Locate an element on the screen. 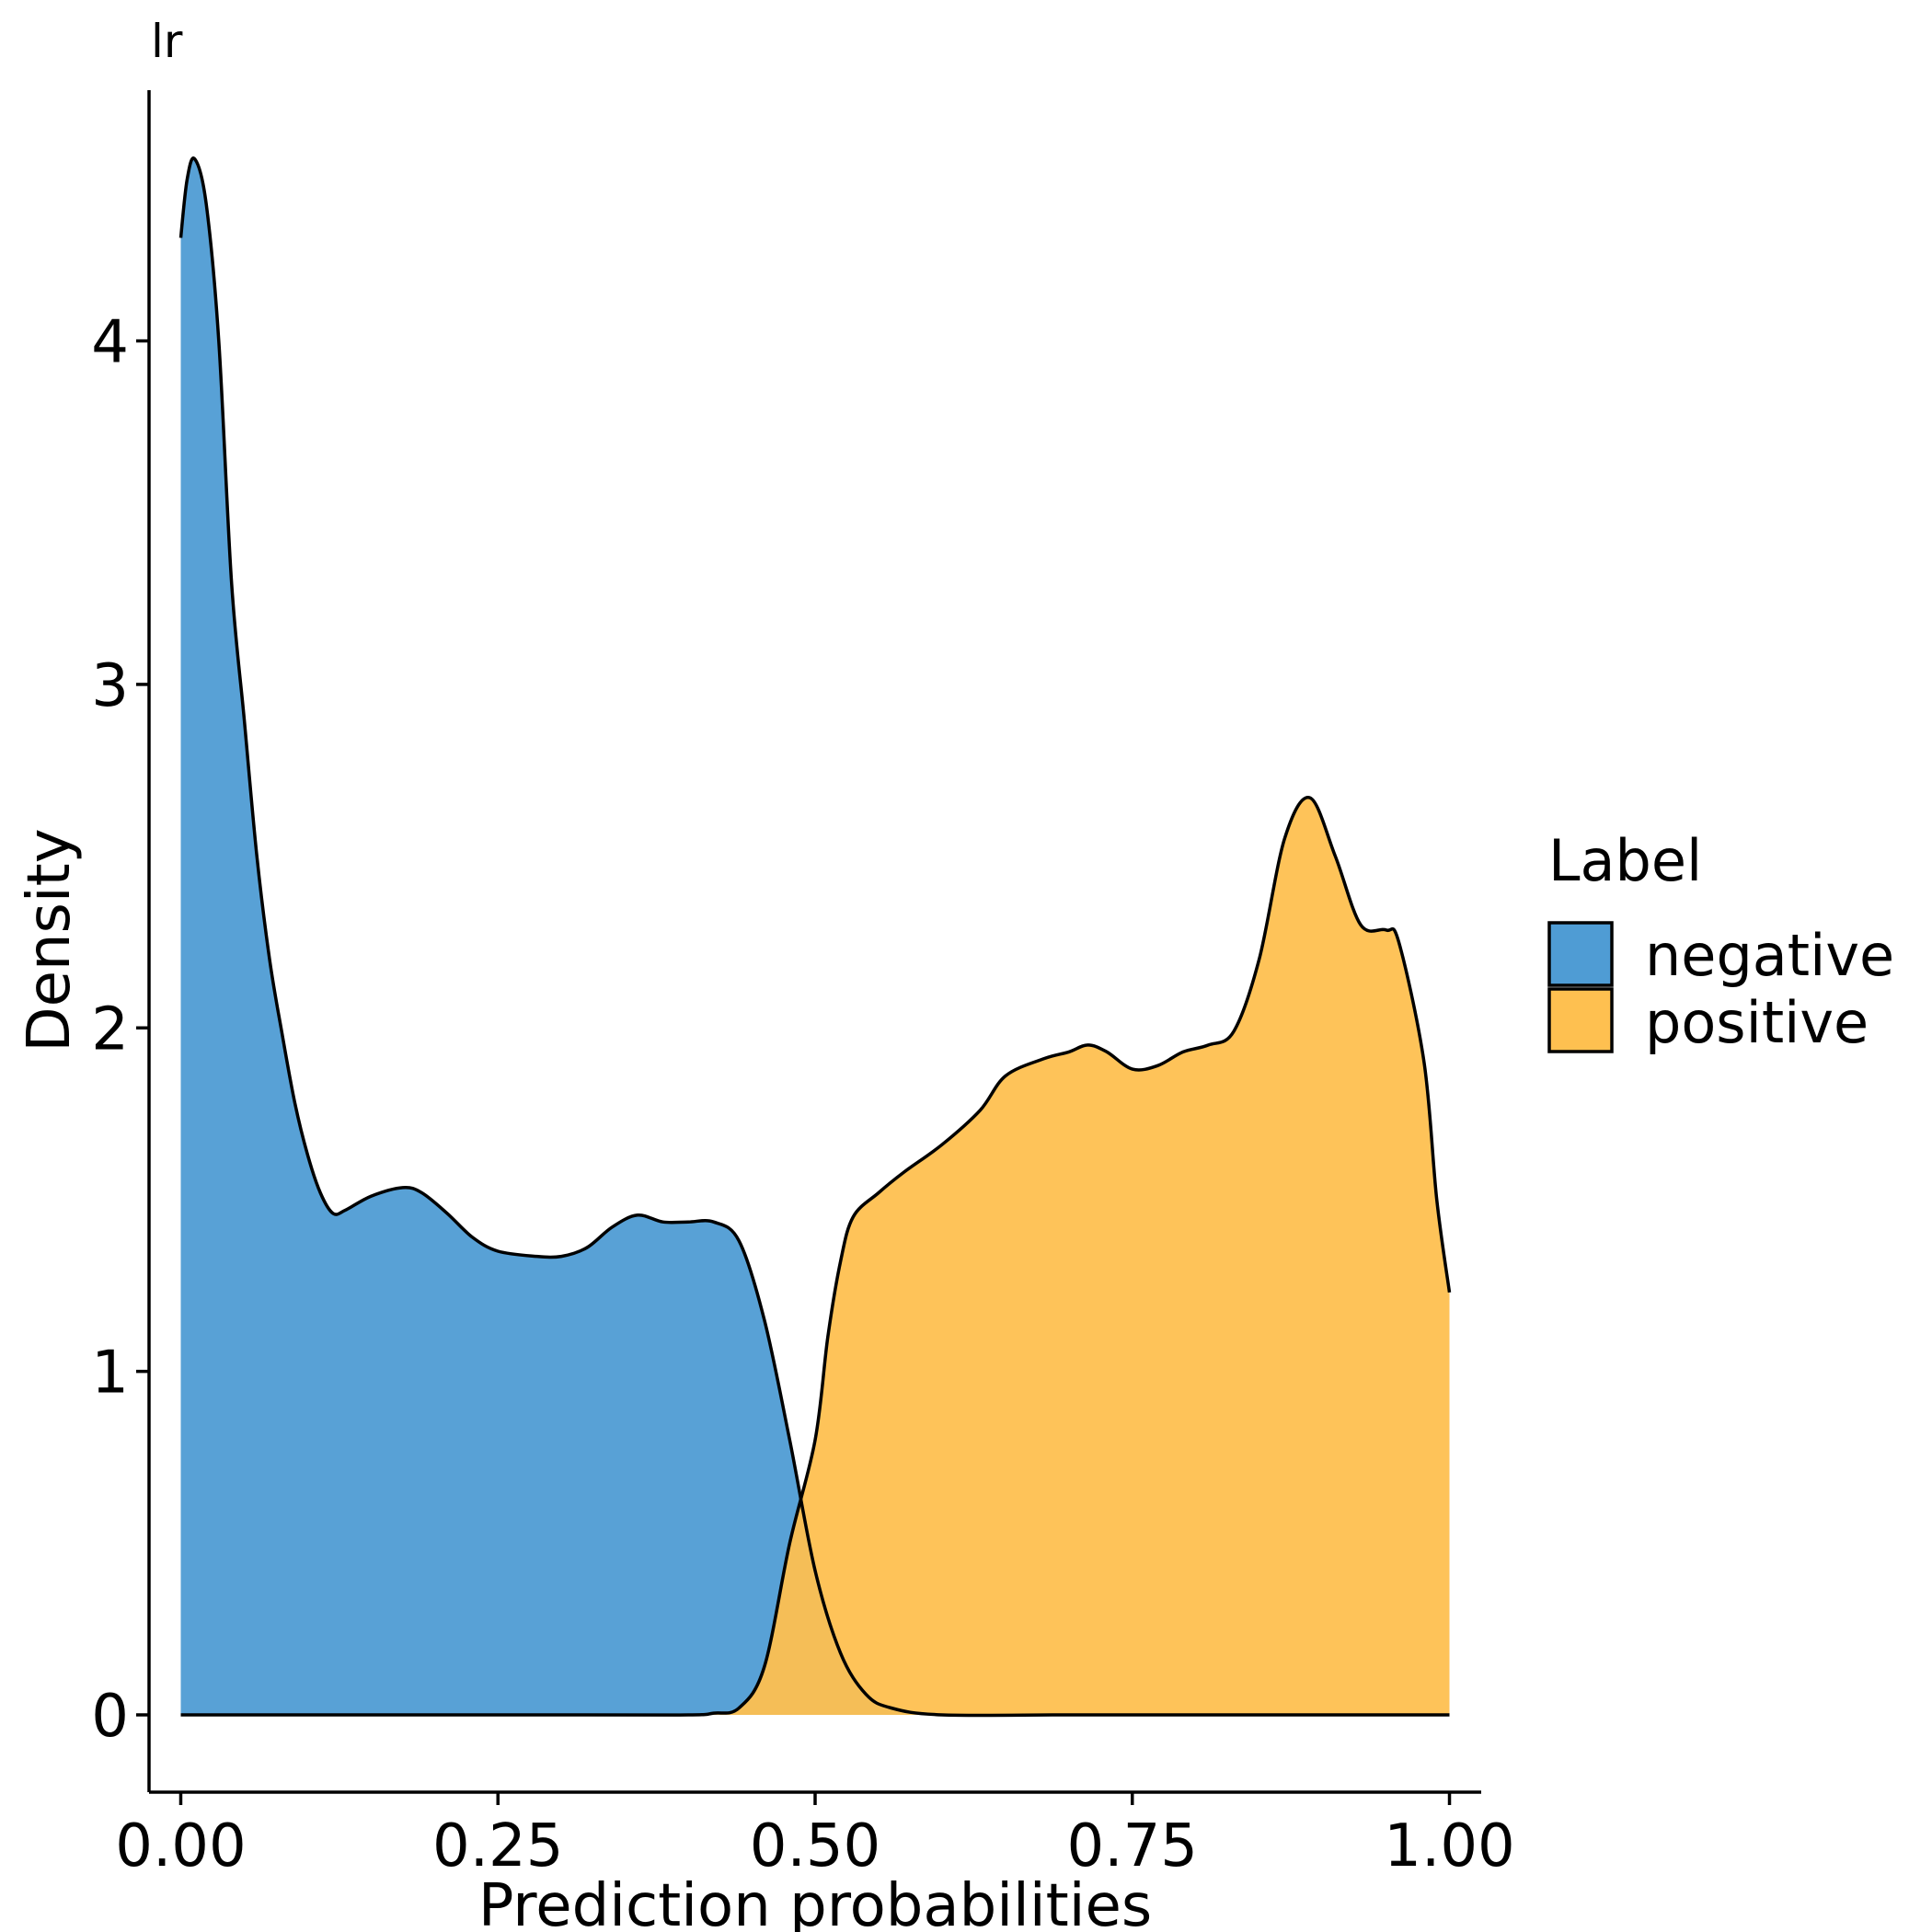 This screenshot has height=1932, width=1932. y-axis-title: Density is located at coordinates (50, 940).